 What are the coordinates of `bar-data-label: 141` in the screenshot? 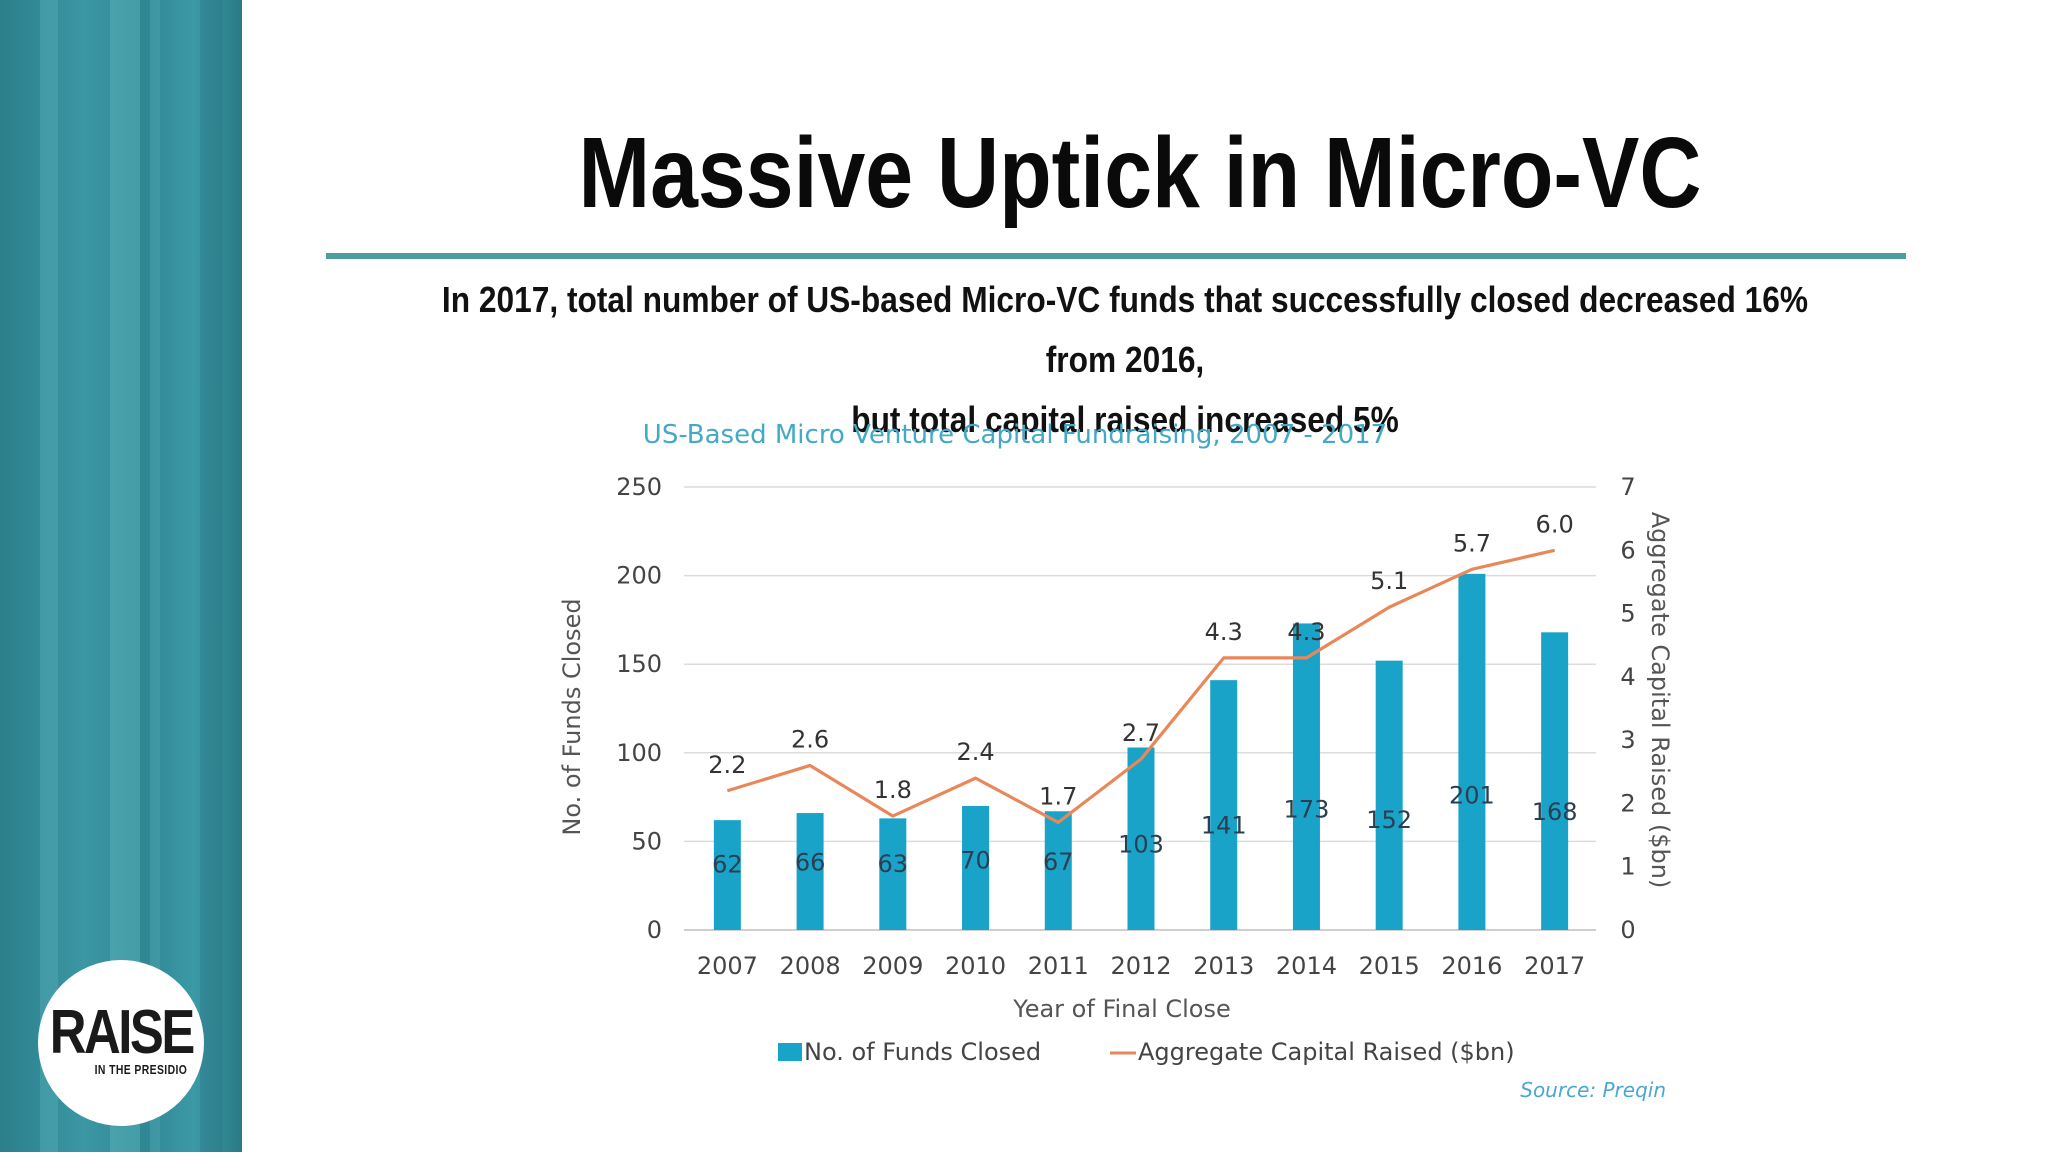 It's located at (1224, 825).